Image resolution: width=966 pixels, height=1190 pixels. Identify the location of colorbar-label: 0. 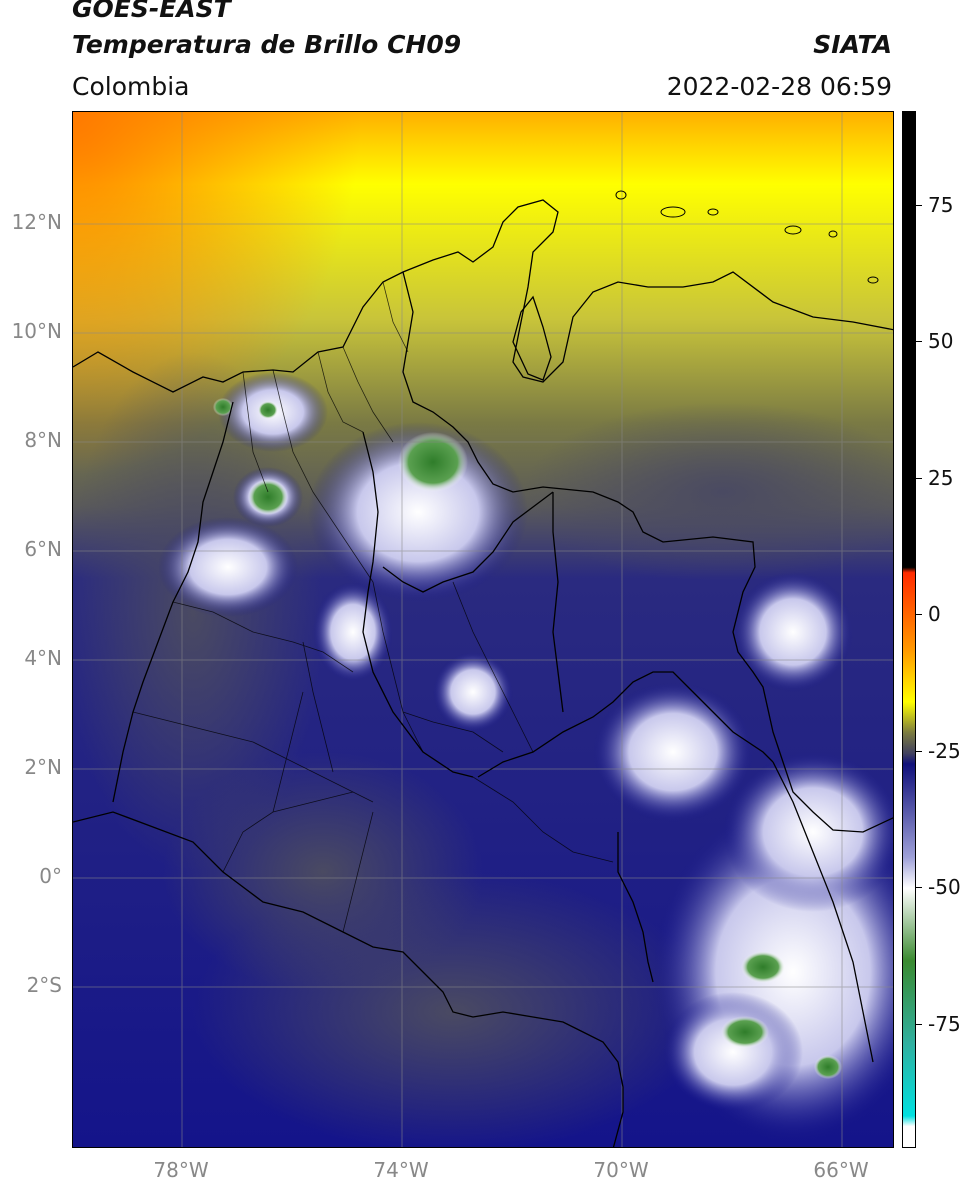
(934, 614).